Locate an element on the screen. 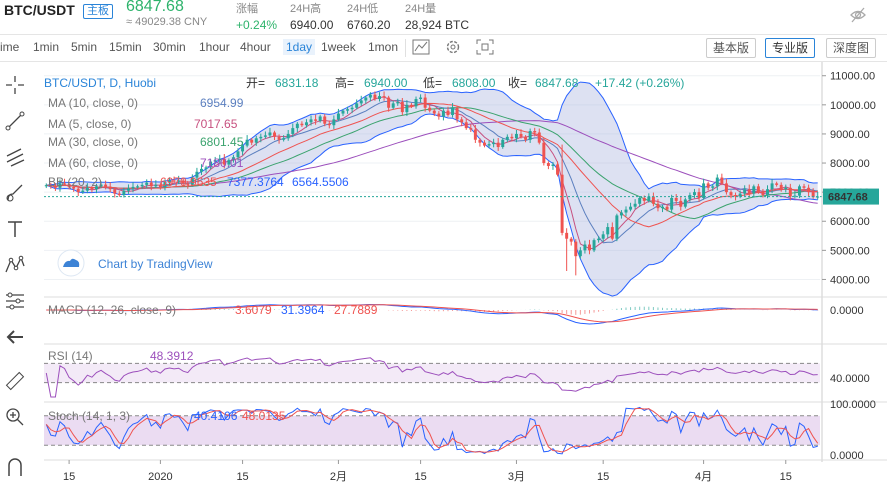 This screenshot has height=487, width=887. timeframe-15min: 15min is located at coordinates (125, 47).